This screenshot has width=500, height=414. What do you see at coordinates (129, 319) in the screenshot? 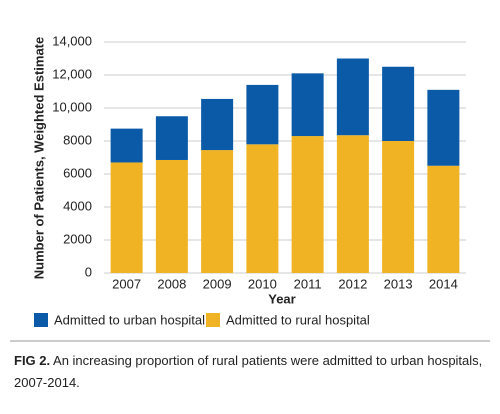
I see `legend-label: Admitted to urban hospital` at bounding box center [129, 319].